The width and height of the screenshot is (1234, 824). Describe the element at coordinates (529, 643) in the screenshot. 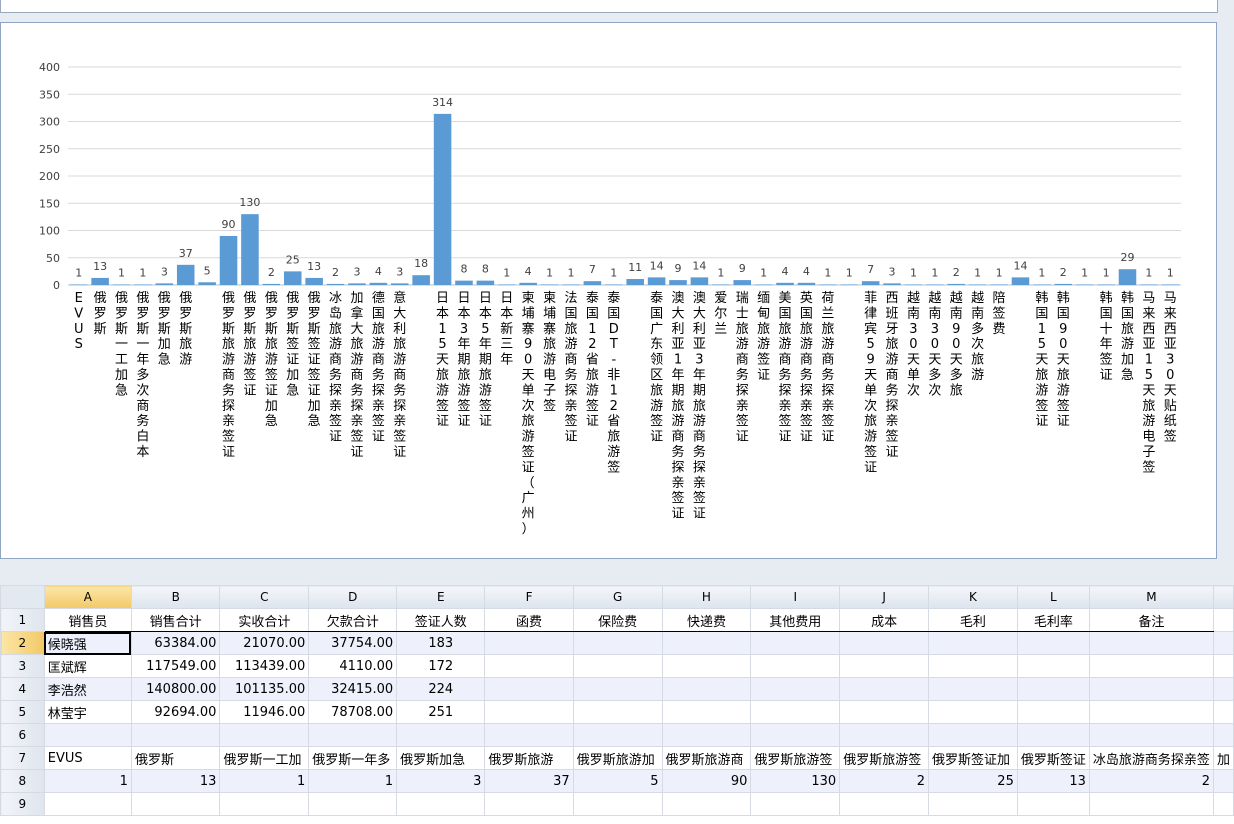

I see `cell-f2` at that location.